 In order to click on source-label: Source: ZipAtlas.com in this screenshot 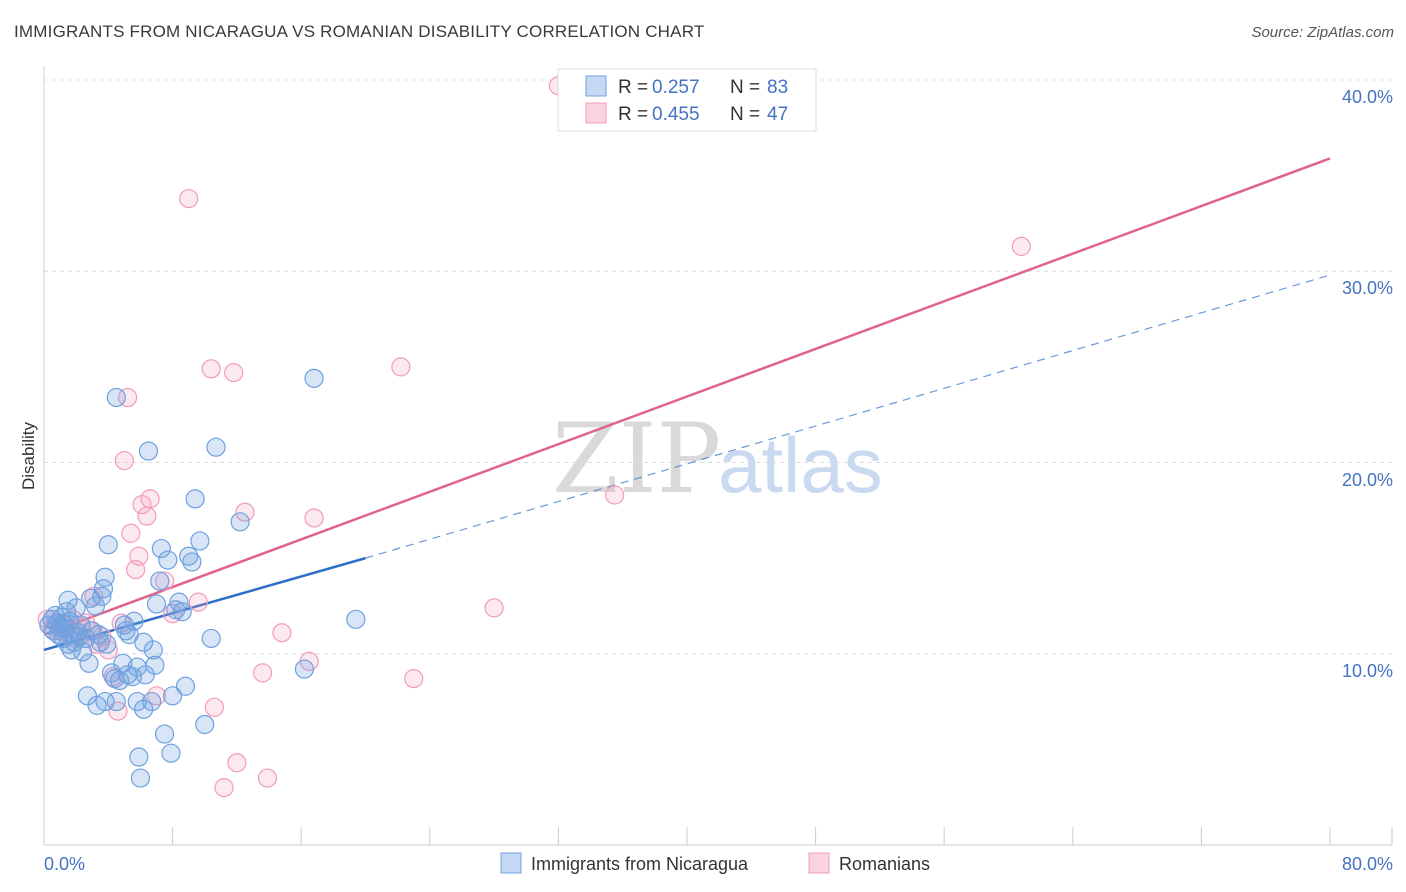, I will do `click(1322, 32)`.